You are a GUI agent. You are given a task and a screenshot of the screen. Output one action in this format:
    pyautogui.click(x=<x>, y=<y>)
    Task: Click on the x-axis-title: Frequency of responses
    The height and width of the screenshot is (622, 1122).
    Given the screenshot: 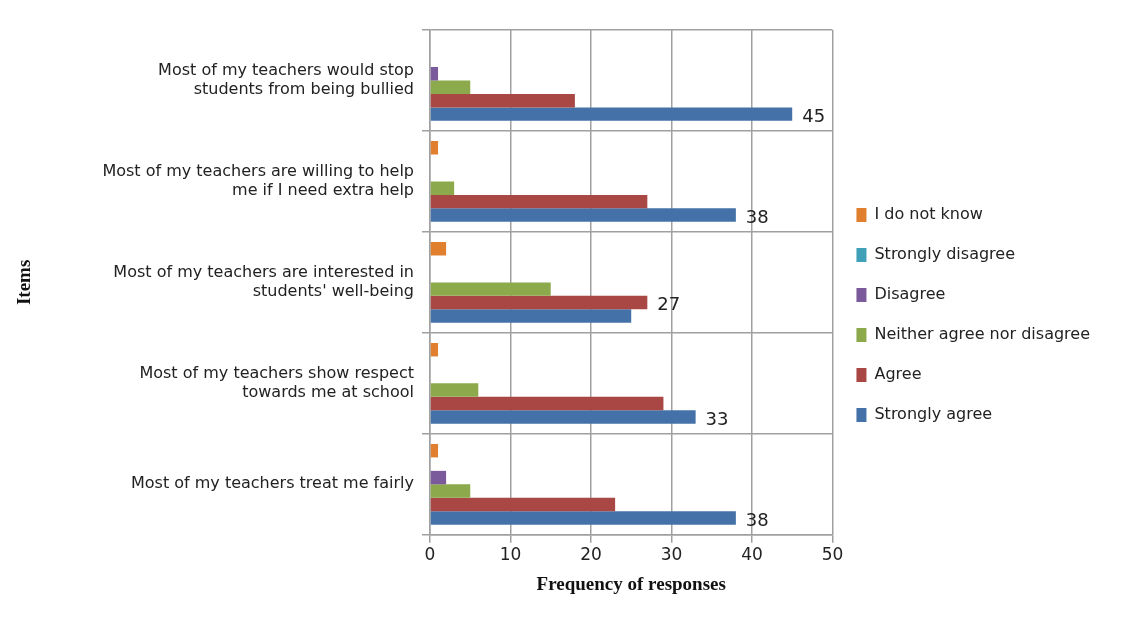 What is the action you would take?
    pyautogui.click(x=631, y=583)
    